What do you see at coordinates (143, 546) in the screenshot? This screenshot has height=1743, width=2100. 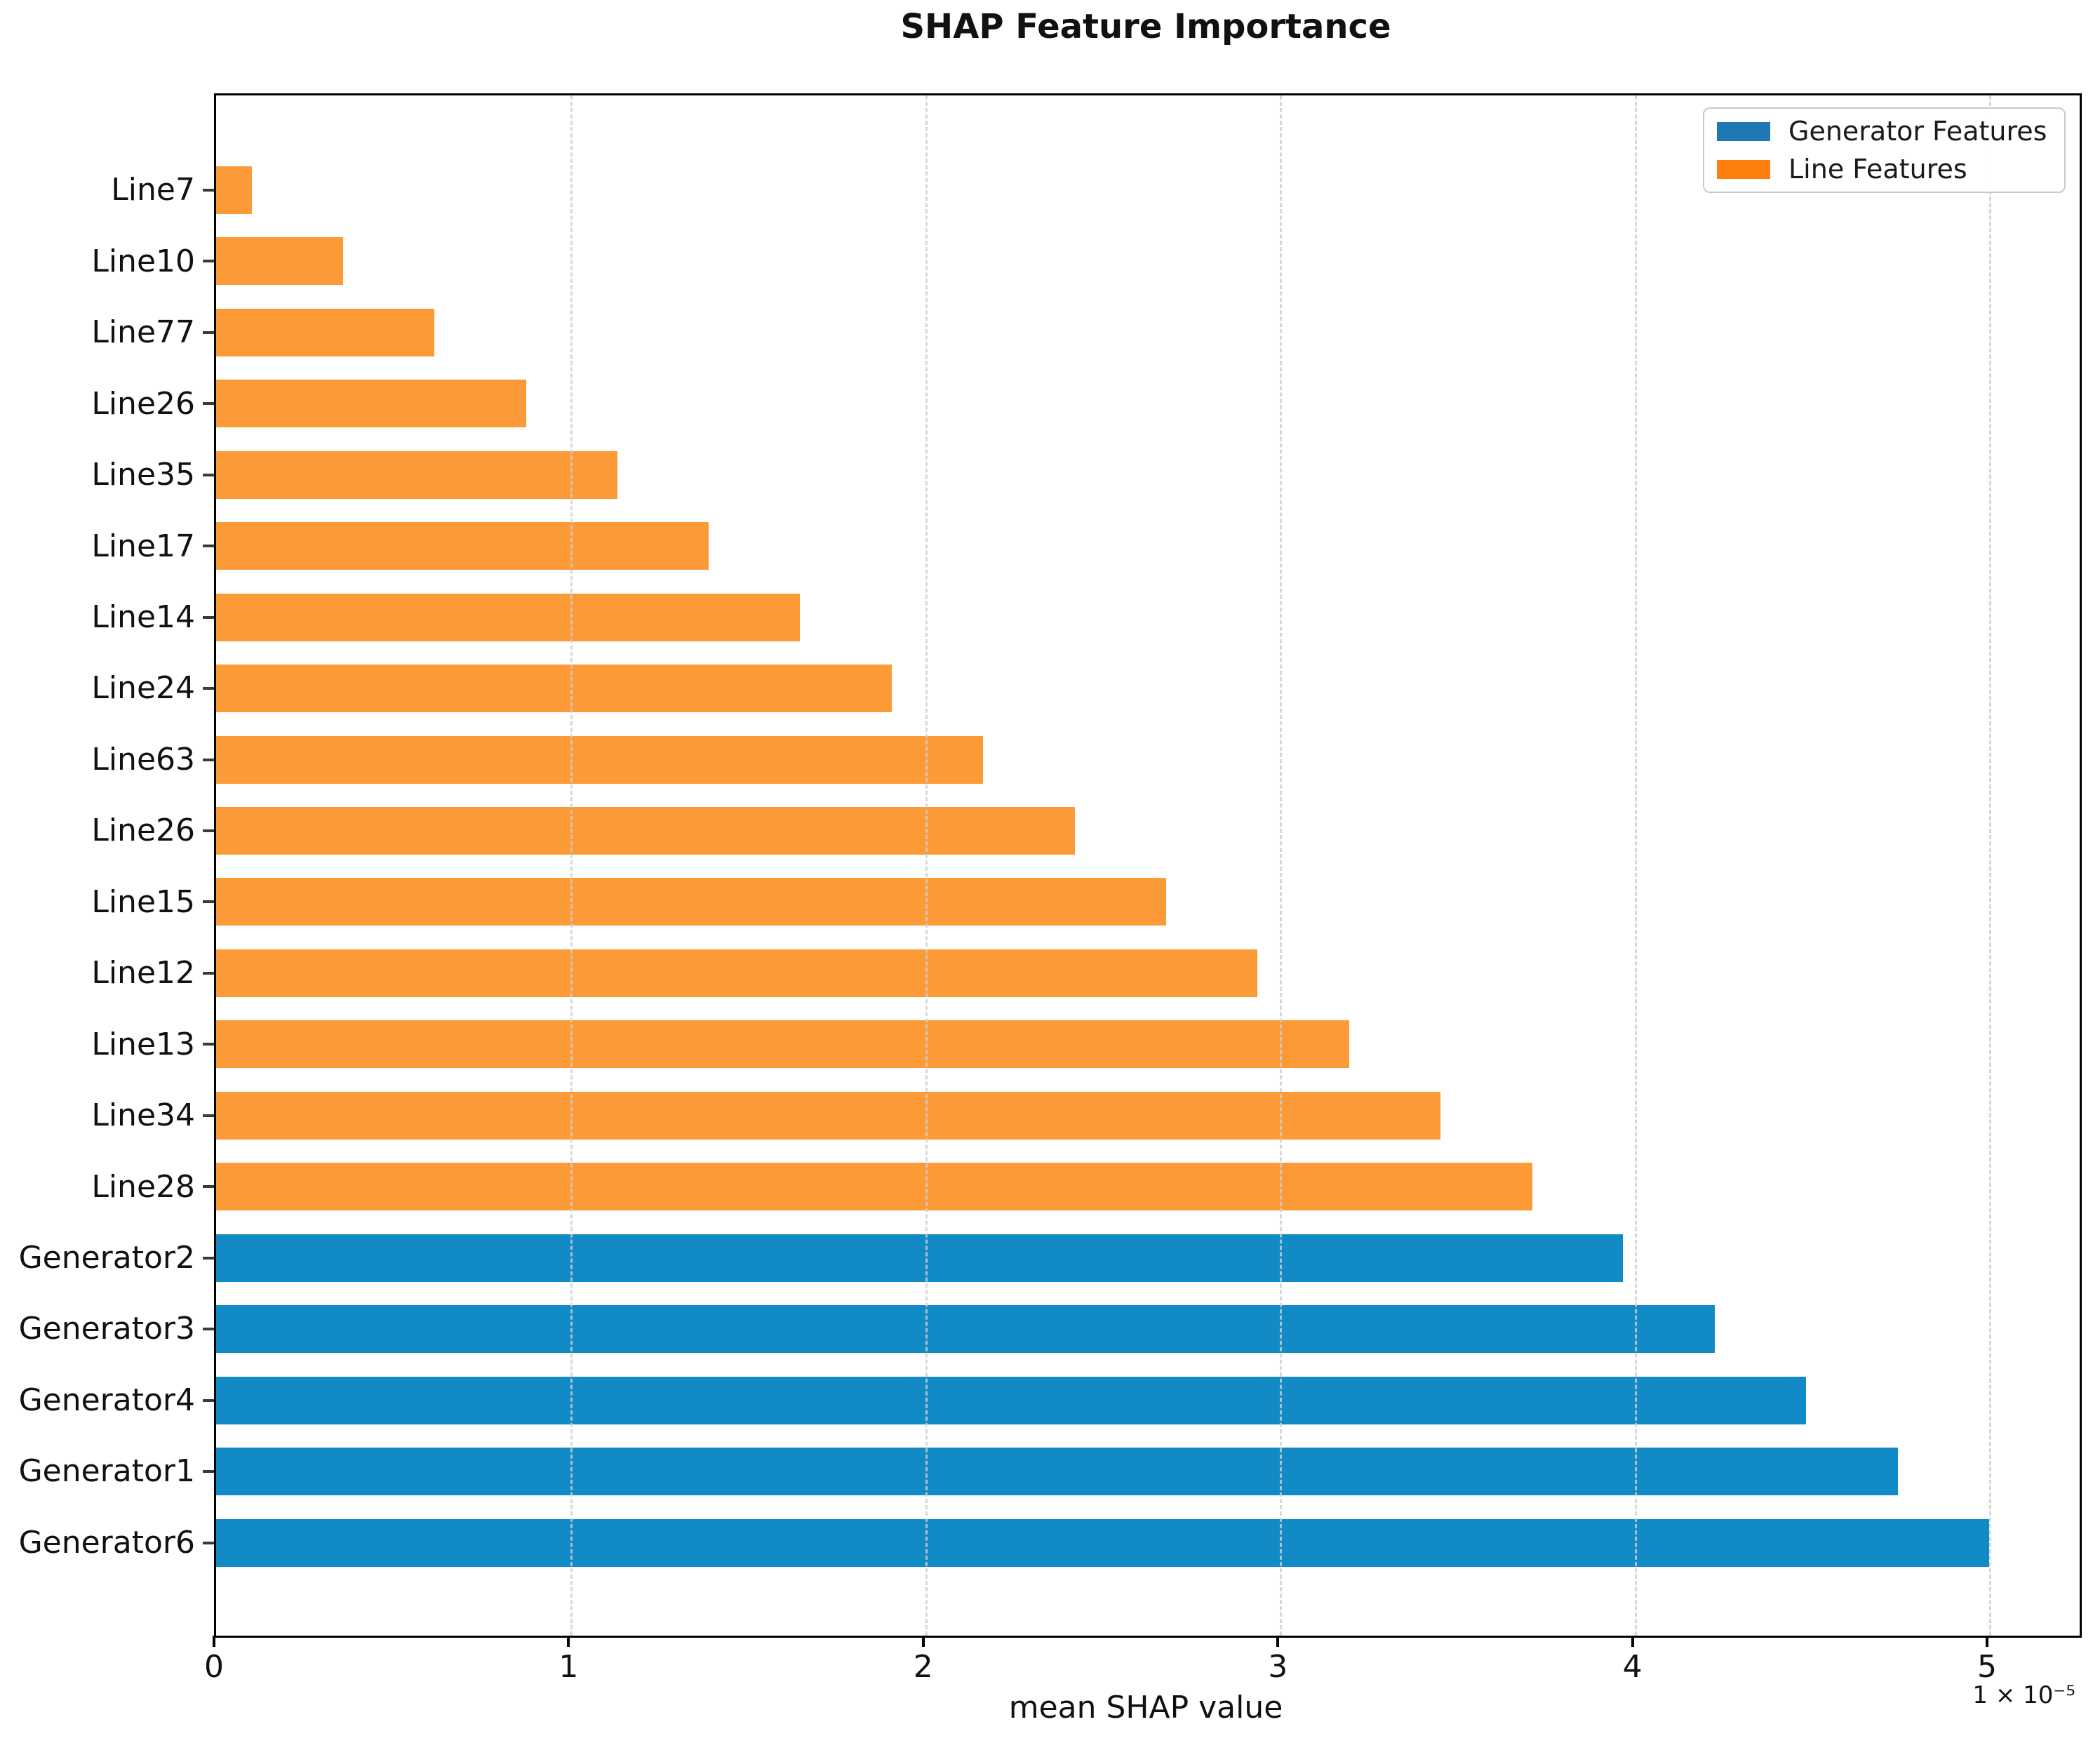 I see `y-axis-label: Line17` at bounding box center [143, 546].